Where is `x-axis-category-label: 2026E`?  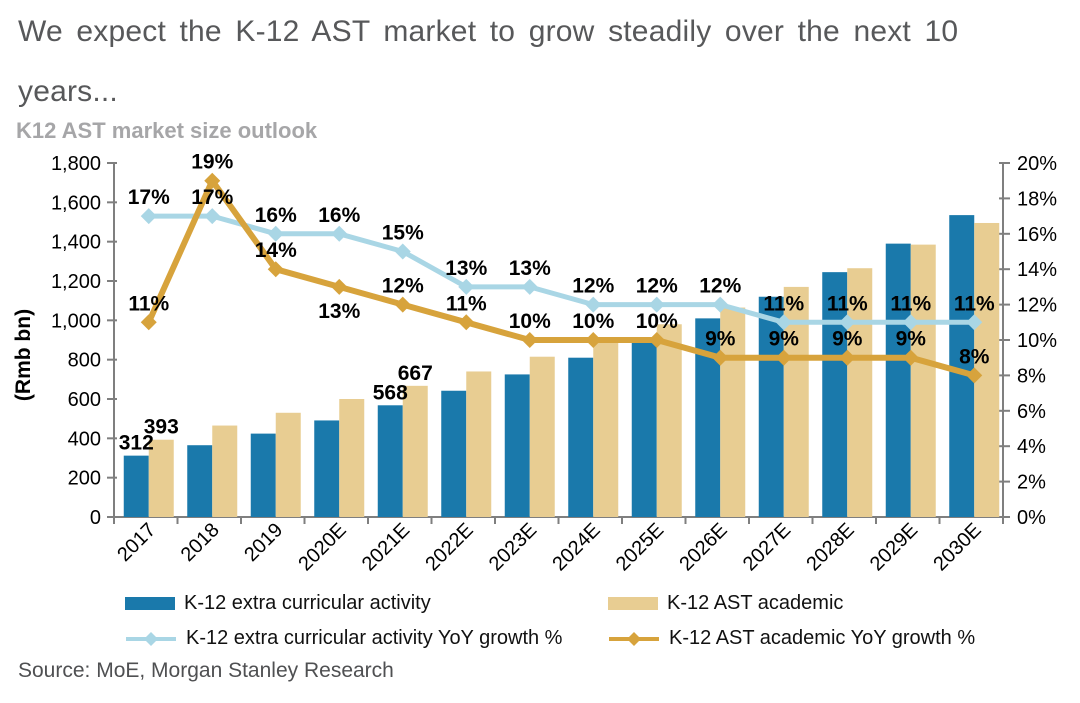 x-axis-category-label: 2026E is located at coordinates (703, 547).